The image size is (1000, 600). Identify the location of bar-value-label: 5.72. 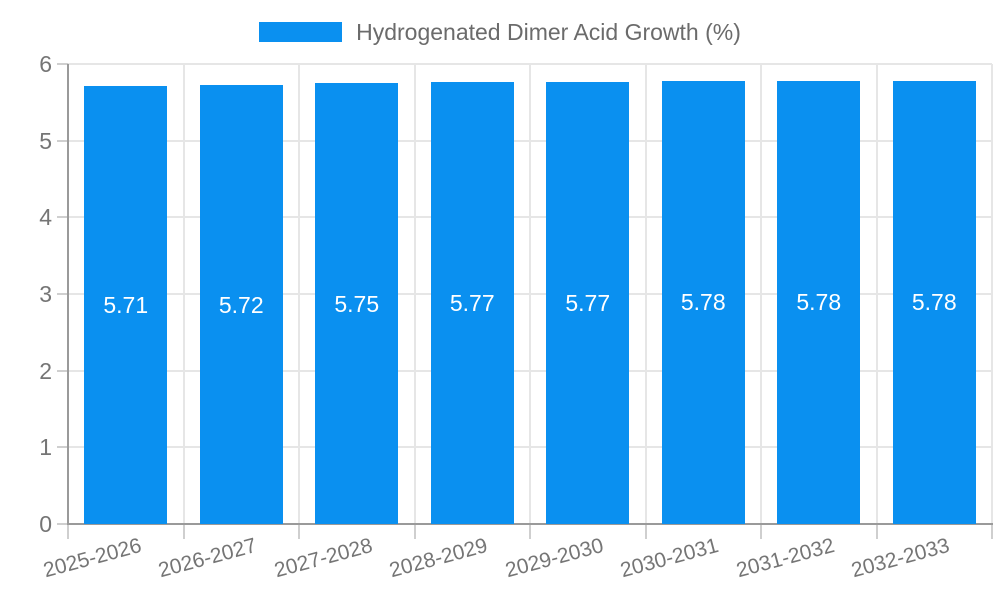
(241, 304).